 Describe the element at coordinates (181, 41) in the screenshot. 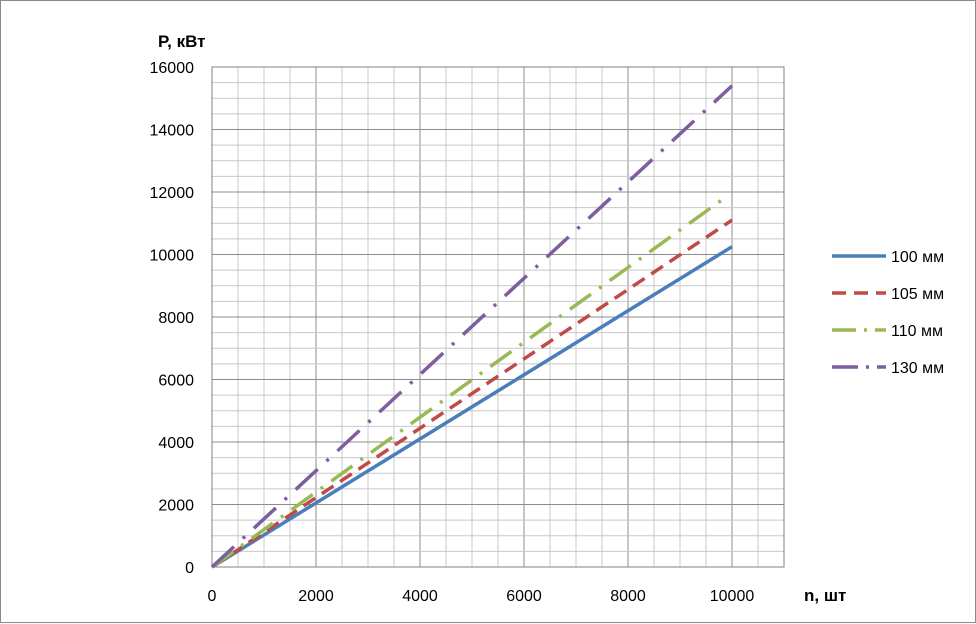

I see `y-axis-title: P, кВт` at that location.